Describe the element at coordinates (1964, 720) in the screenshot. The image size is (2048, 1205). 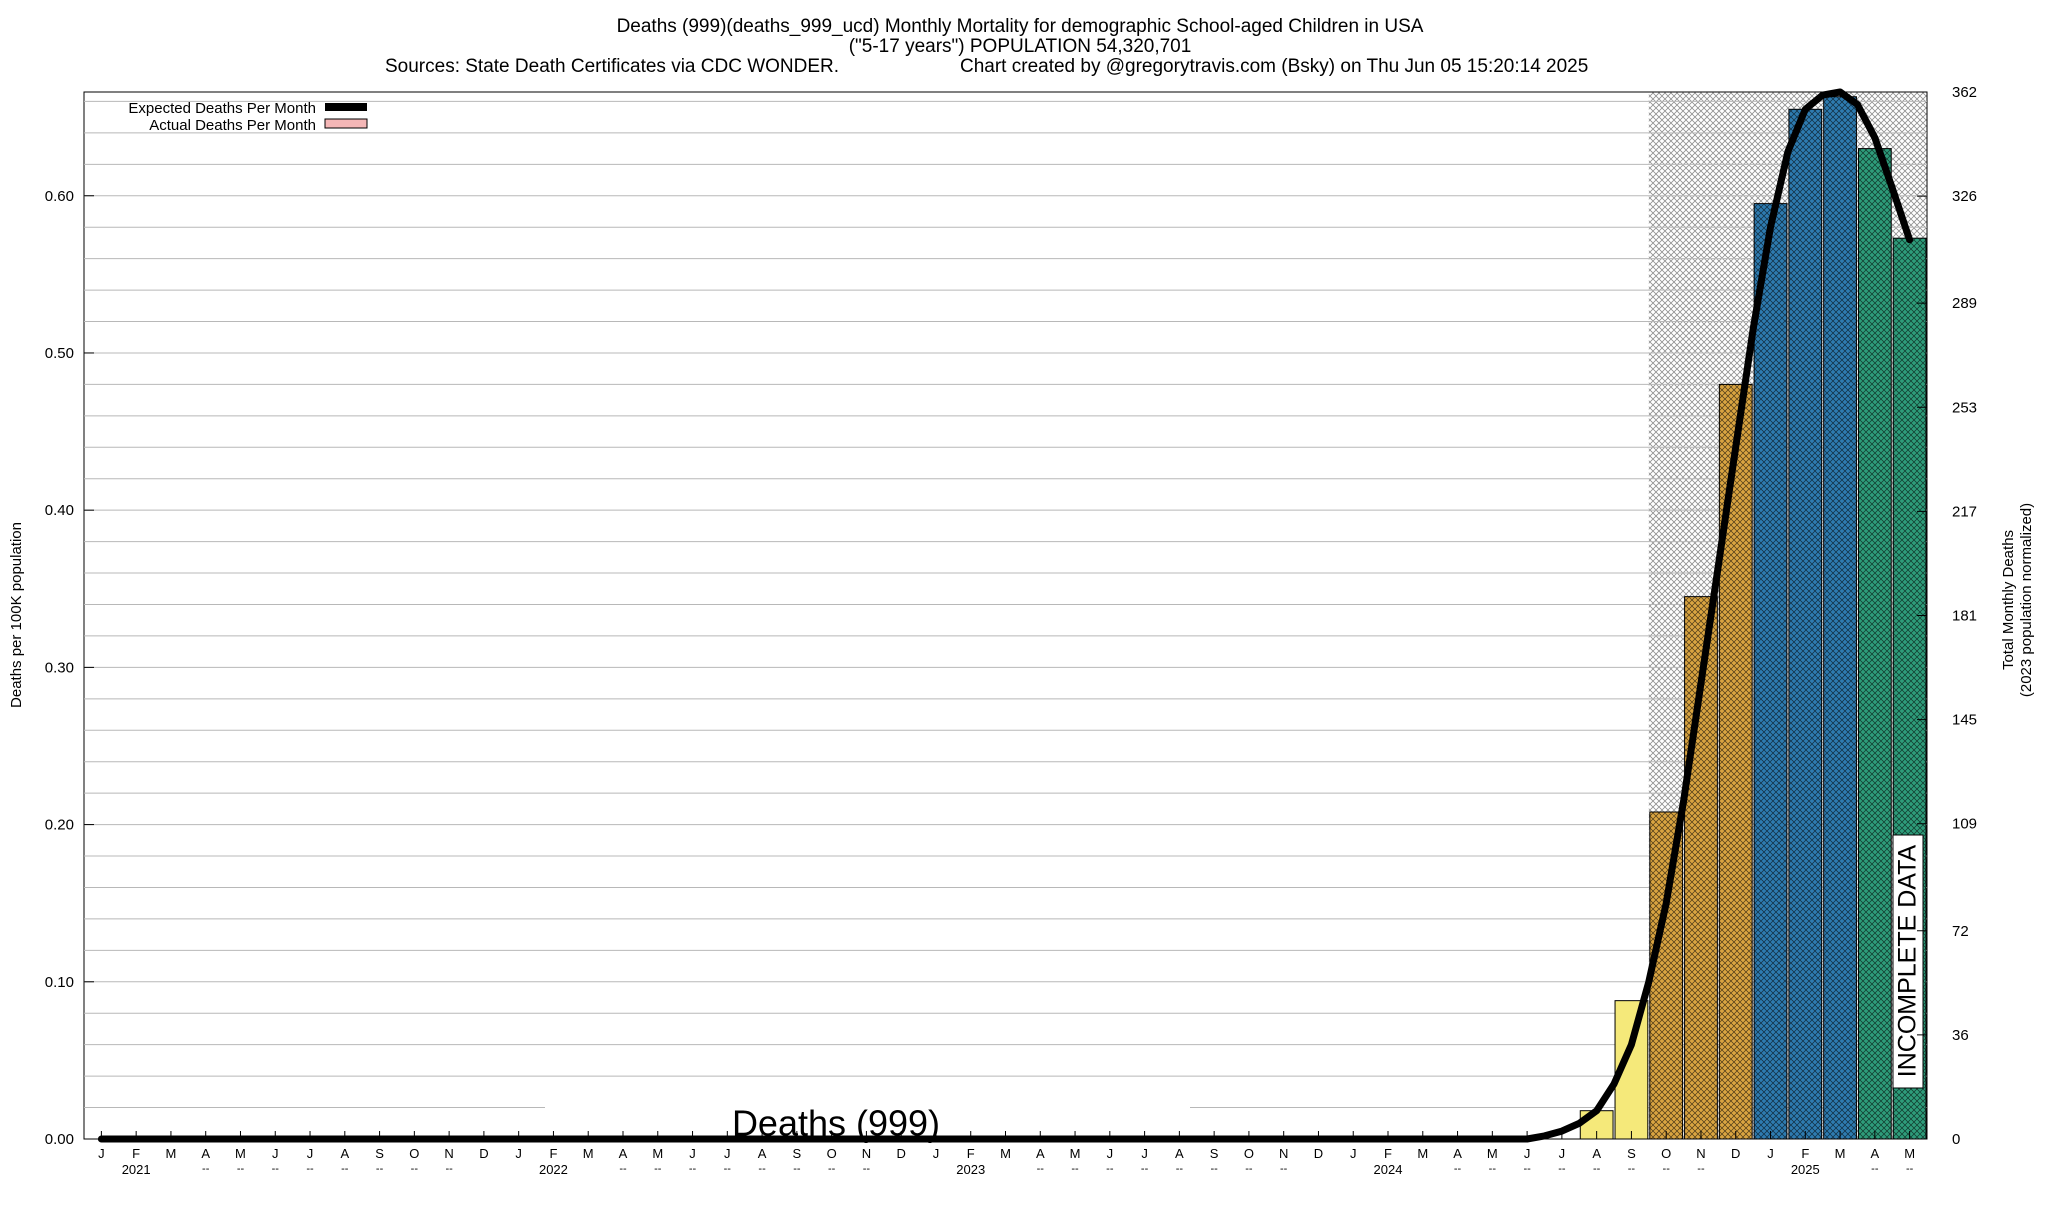
I see `y2-tick-label: 145` at that location.